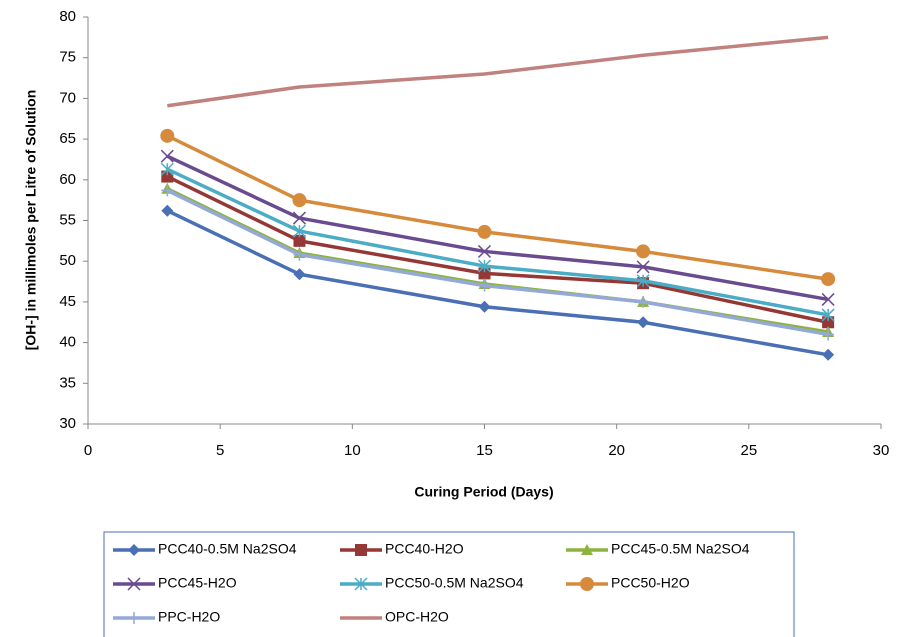 The height and width of the screenshot is (637, 900). What do you see at coordinates (484, 450) in the screenshot?
I see `x-tick-label: 15` at bounding box center [484, 450].